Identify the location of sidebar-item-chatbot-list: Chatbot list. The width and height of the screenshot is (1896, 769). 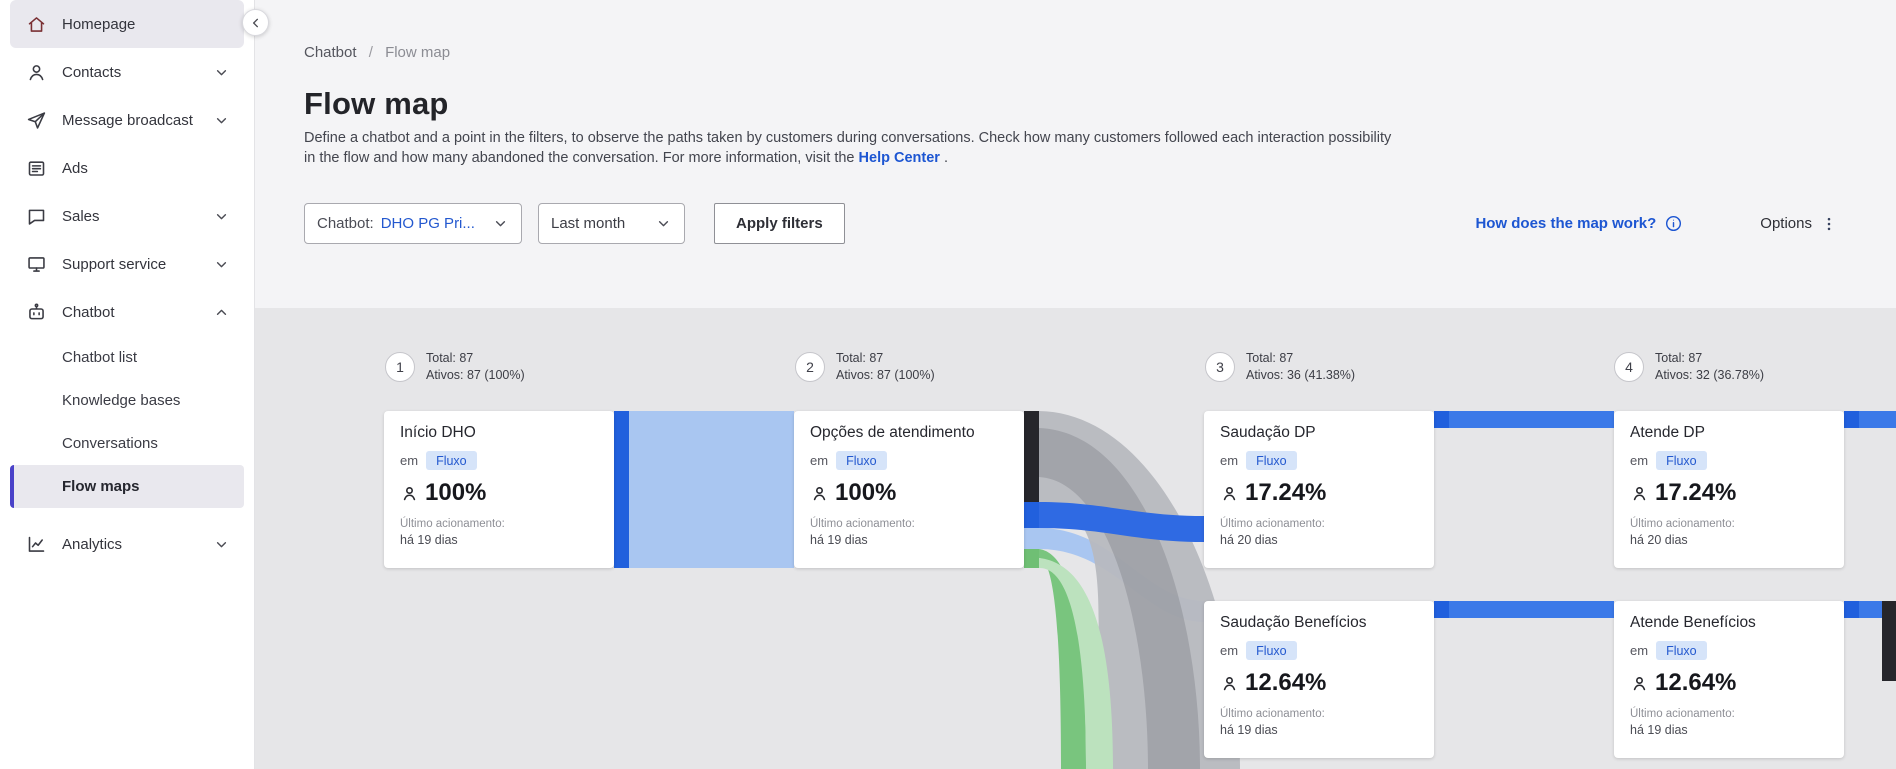
(127, 357).